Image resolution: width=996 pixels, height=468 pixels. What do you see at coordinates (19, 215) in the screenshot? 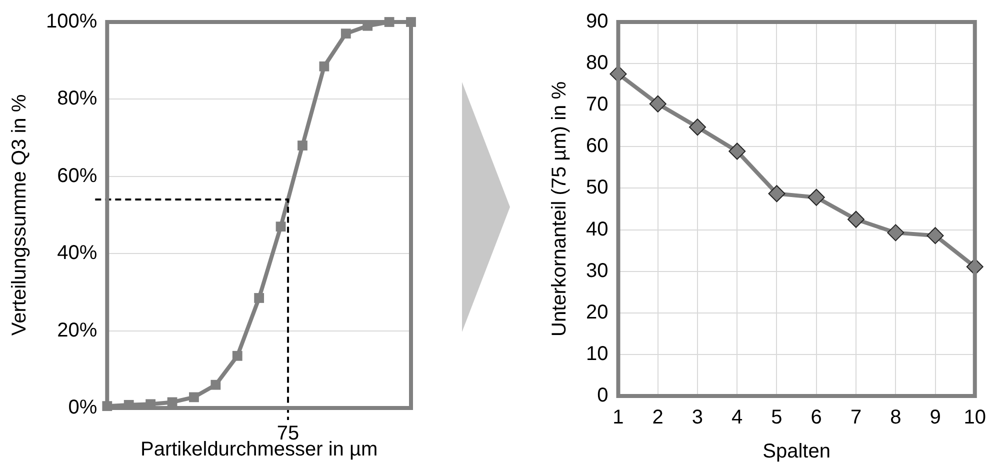
I see `y-axis-title: Verteilungssumme Q3 in %` at bounding box center [19, 215].